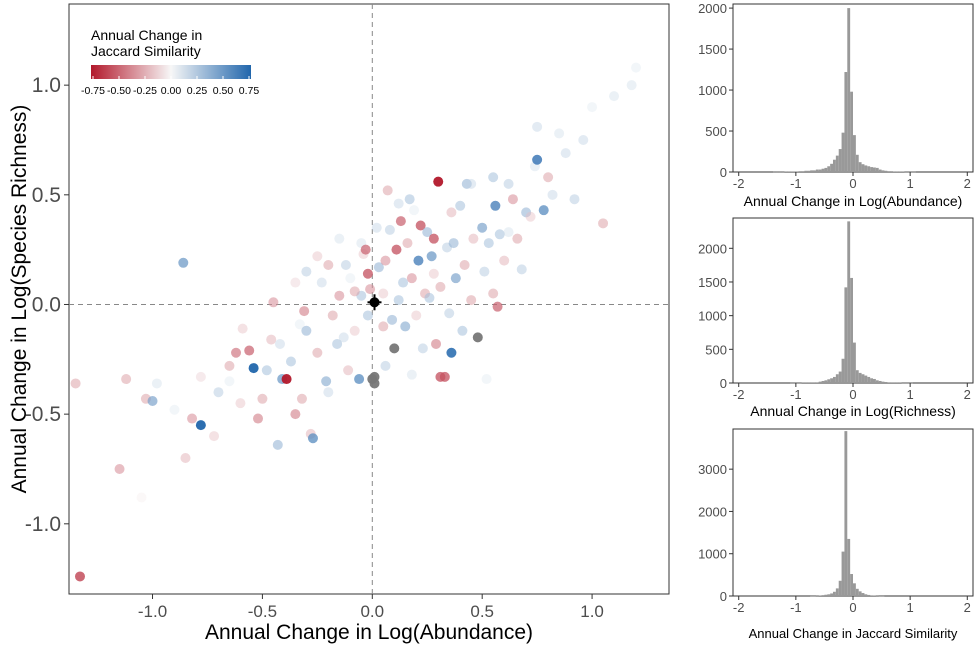 The width and height of the screenshot is (976, 645). I want to click on histogram-y-tick-label: 1000, so click(712, 90).